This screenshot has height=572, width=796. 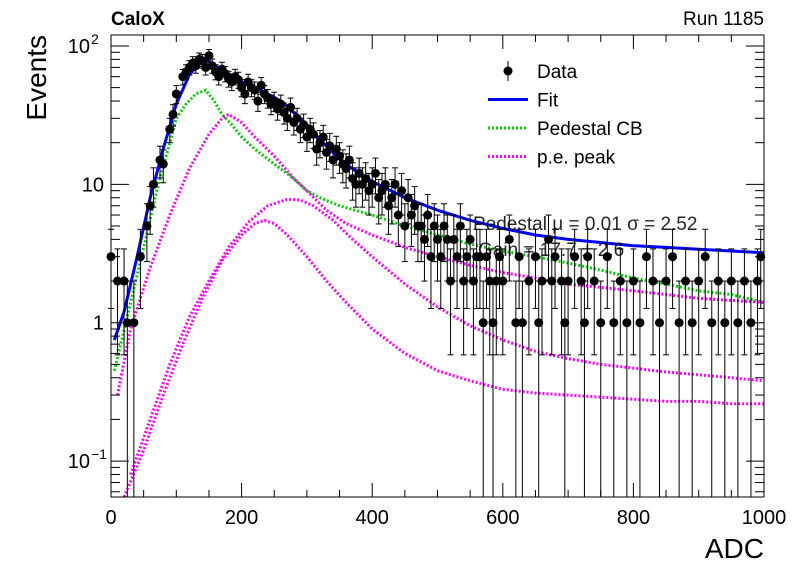 What do you see at coordinates (508, 71) in the screenshot?
I see `legend-marker` at bounding box center [508, 71].